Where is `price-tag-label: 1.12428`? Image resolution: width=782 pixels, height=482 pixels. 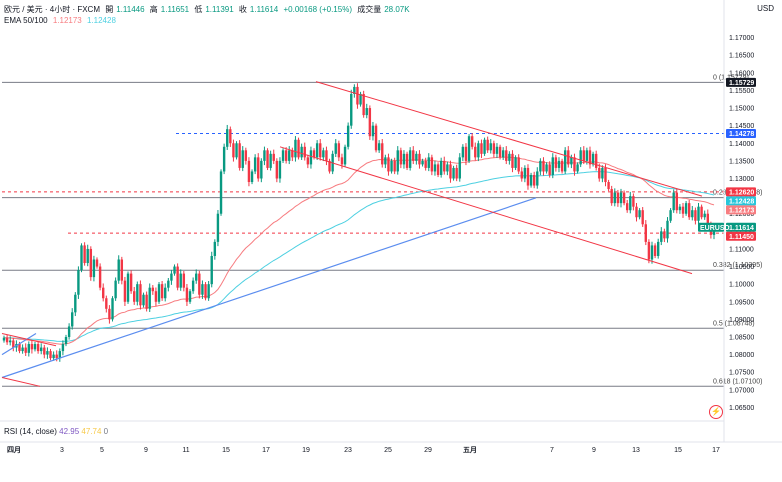 price-tag-label: 1.12428 is located at coordinates (741, 201).